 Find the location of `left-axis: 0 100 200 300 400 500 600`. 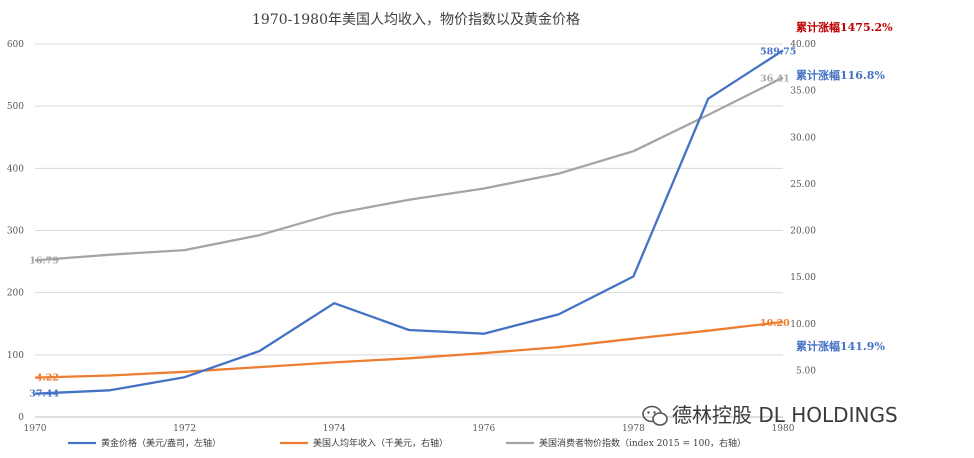

left-axis: 0 100 200 300 400 500 600 is located at coordinates (15, 231).